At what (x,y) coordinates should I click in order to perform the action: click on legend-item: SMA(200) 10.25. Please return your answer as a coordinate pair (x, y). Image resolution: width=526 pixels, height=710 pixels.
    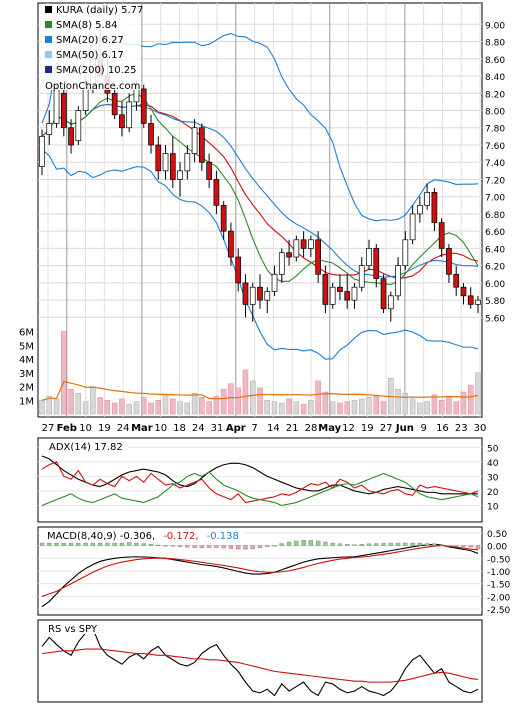
    Looking at the image, I should click on (91, 70).